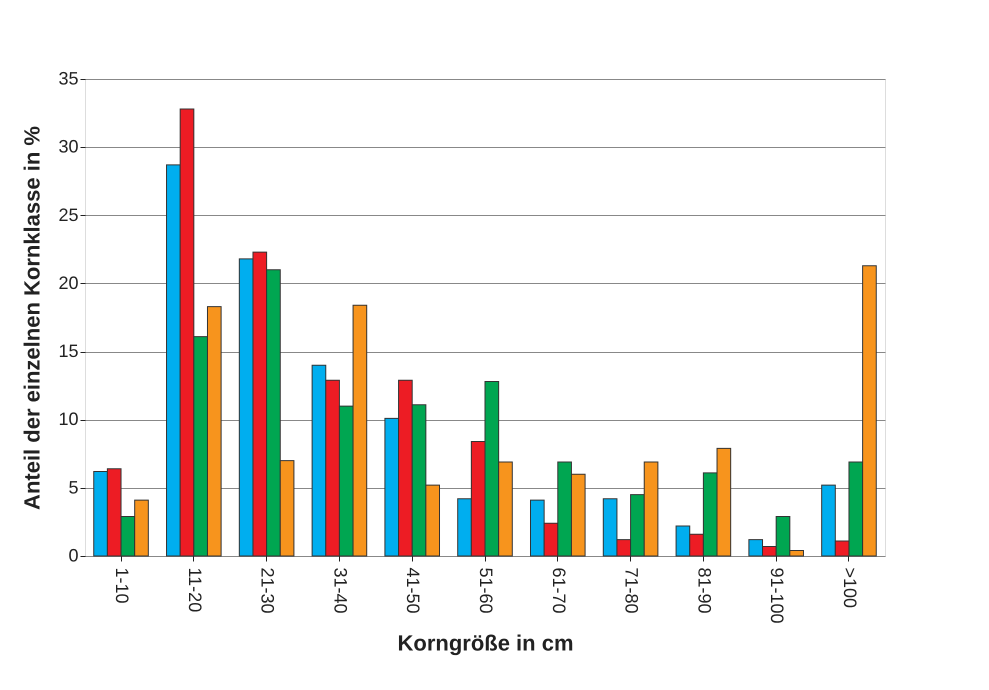 The image size is (989, 690). Describe the element at coordinates (31, 318) in the screenshot. I see `y-axis-title: Anteil der einzelnen Kornklasse in %` at that location.